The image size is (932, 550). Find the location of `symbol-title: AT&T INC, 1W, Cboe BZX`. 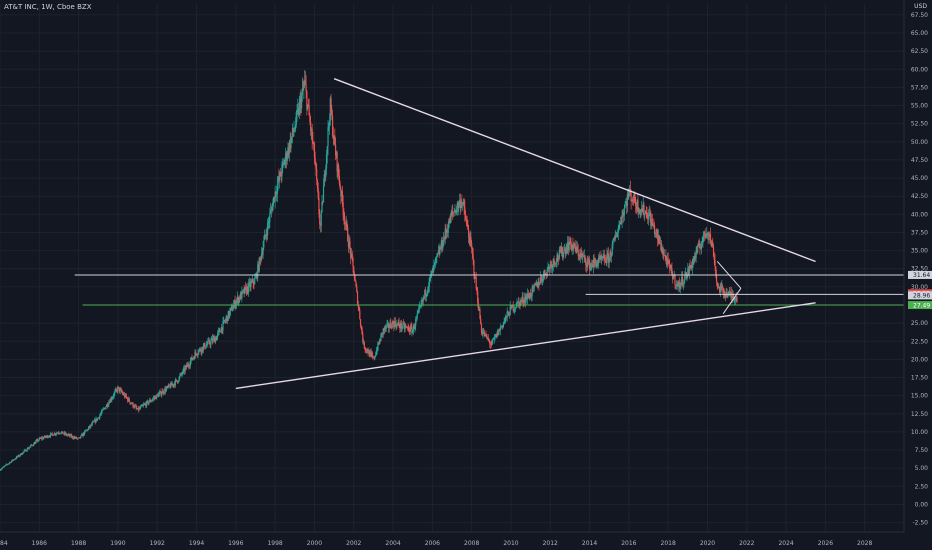

symbol-title: AT&T INC, 1W, Cboe BZX is located at coordinates (48, 7).